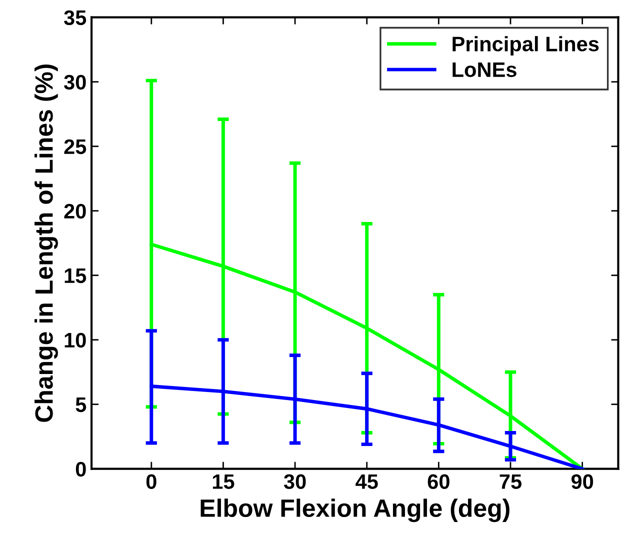 The width and height of the screenshot is (627, 542). Describe the element at coordinates (295, 482) in the screenshot. I see `x-tick-label: 30` at that location.